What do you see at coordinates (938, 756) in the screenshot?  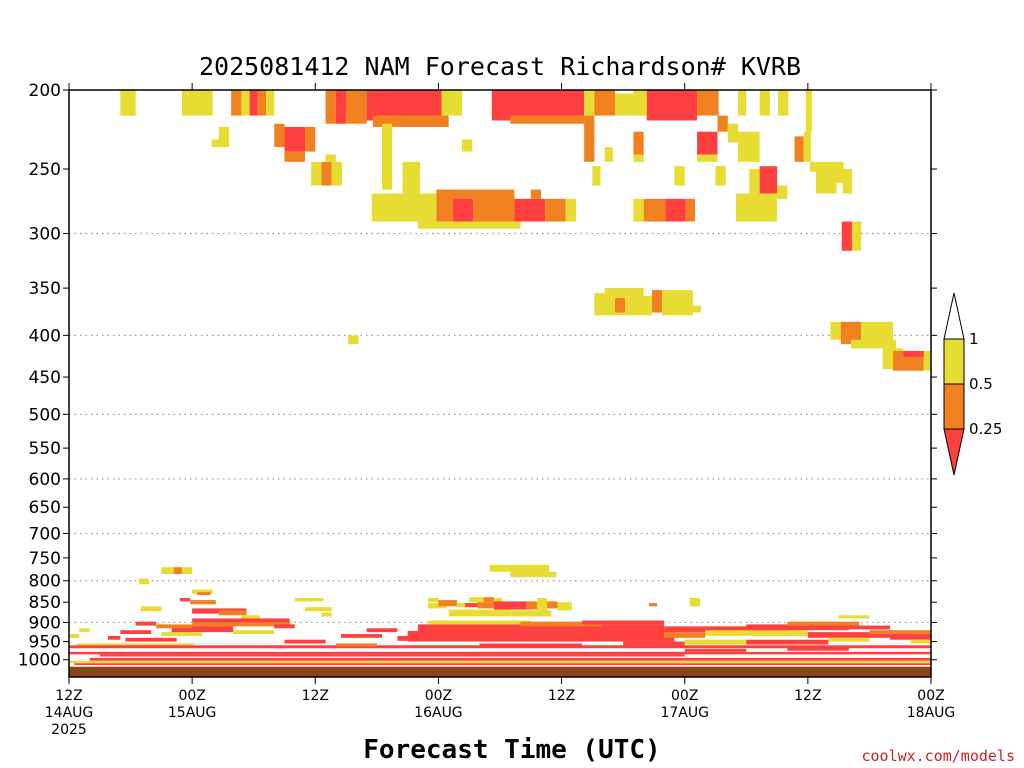 I see `credit-text: coolwx.com/models` at bounding box center [938, 756].